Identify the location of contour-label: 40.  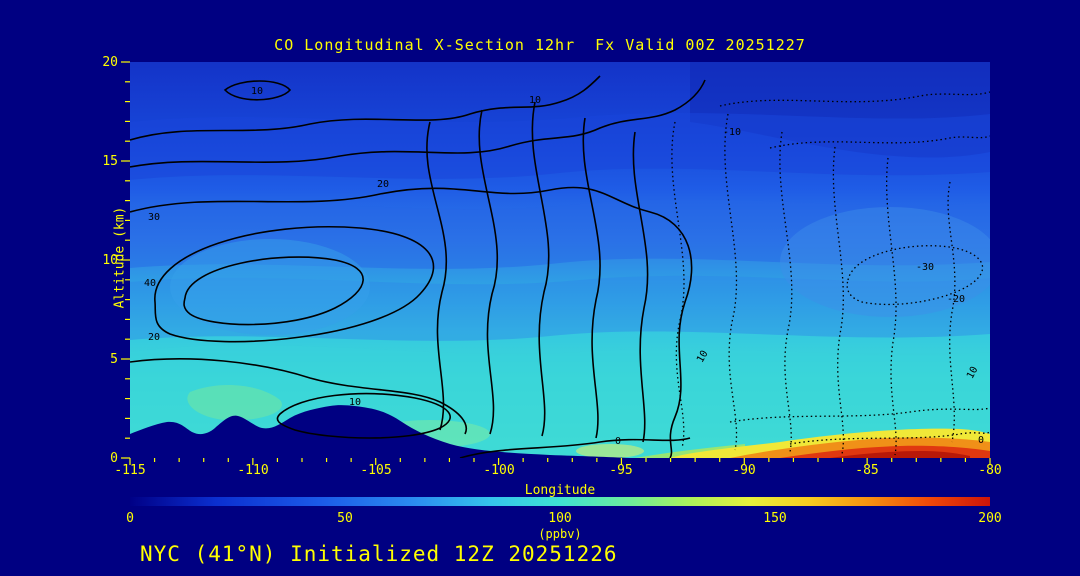
(150, 283).